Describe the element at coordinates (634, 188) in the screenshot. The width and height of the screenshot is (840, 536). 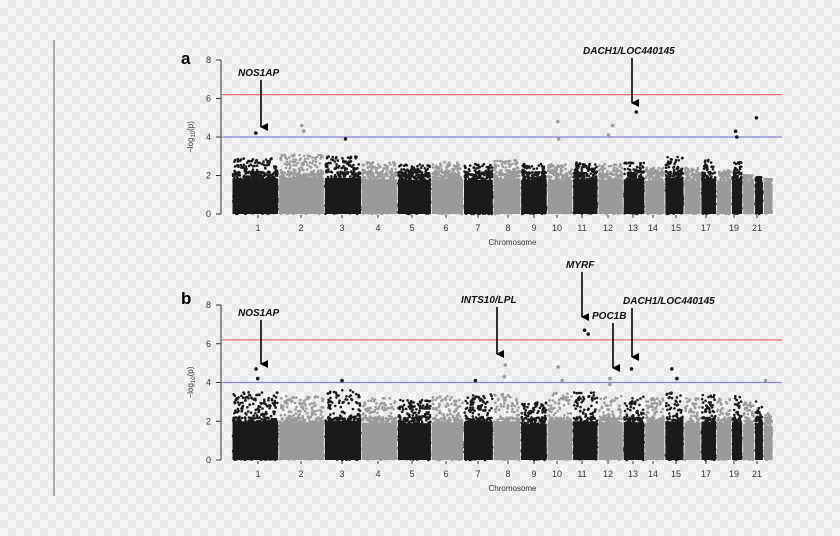
I see `chromosome-13-points` at that location.